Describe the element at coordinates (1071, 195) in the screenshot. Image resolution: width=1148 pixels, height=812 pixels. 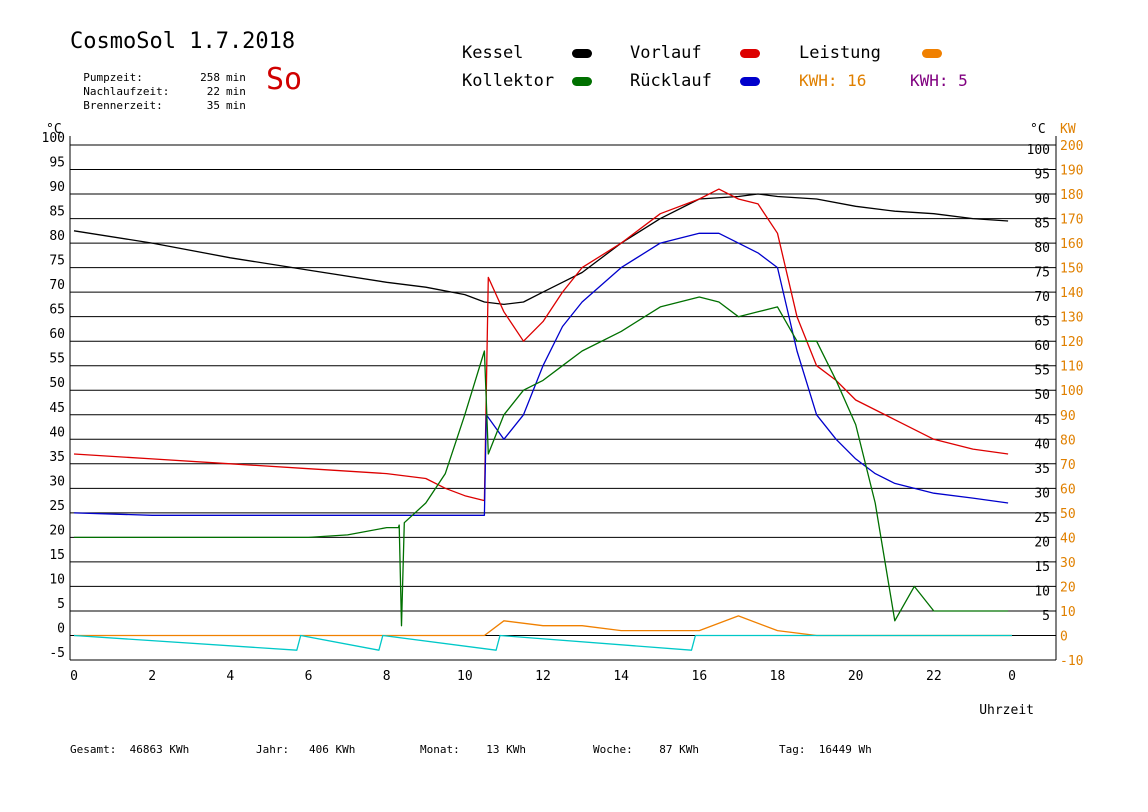
I see `y-tick-power: 180` at that location.